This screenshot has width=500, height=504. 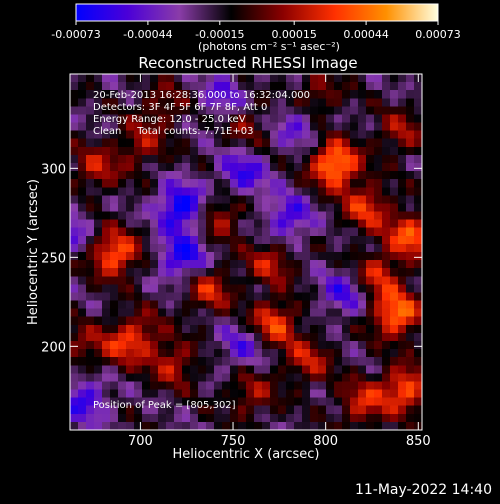 I want to click on annotation-clean-counts: Clean Total counts: 7.71E+03, so click(x=173, y=131).